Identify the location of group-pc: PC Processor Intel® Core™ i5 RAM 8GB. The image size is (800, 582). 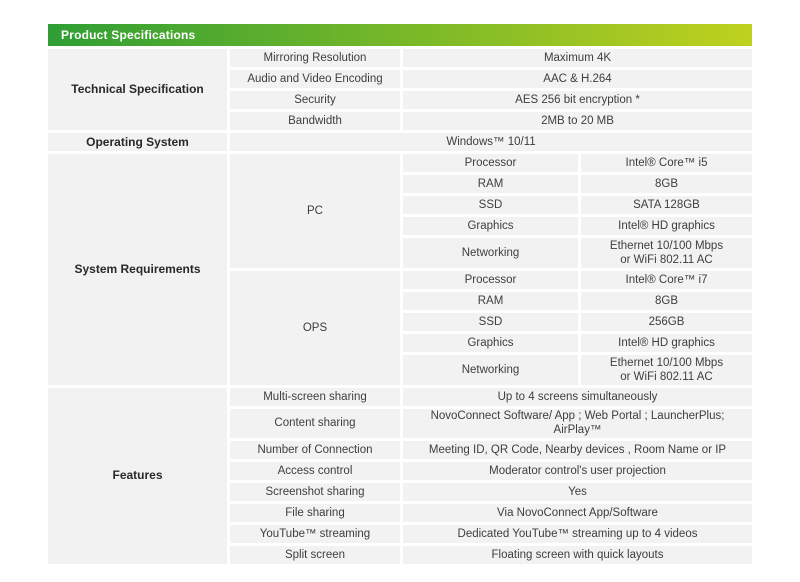
(491, 211).